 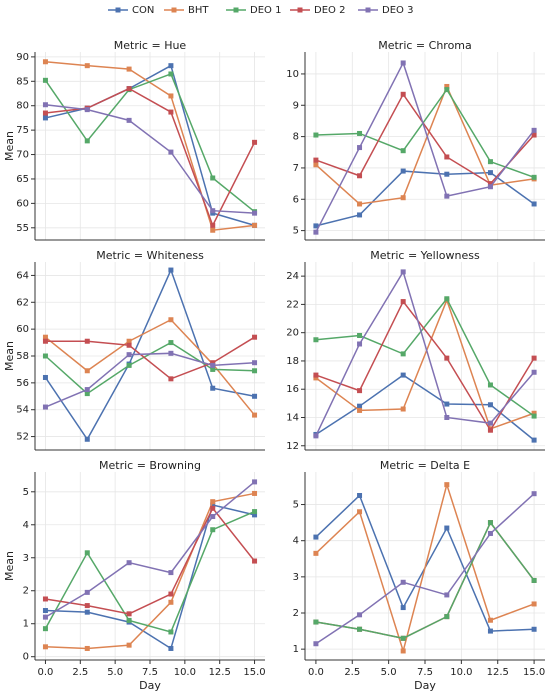 What do you see at coordinates (22, 410) in the screenshot?
I see `y-tick-label: 54` at bounding box center [22, 410].